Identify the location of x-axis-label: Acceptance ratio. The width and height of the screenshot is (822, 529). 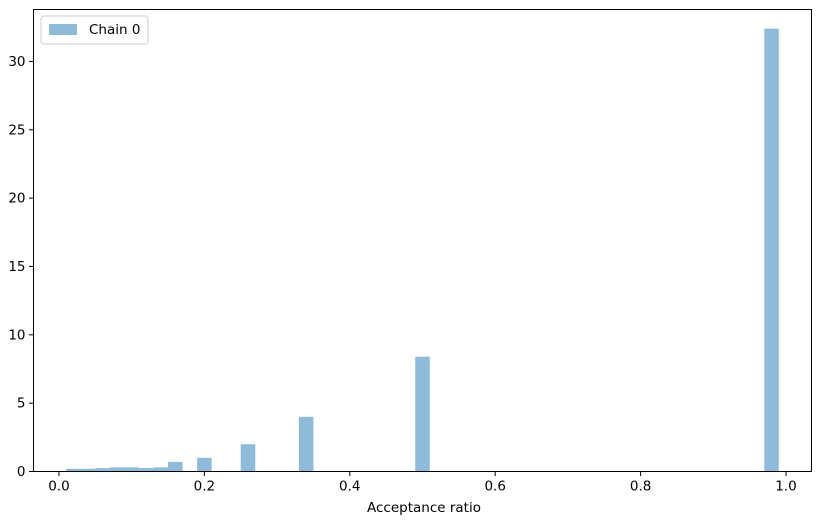
(424, 508).